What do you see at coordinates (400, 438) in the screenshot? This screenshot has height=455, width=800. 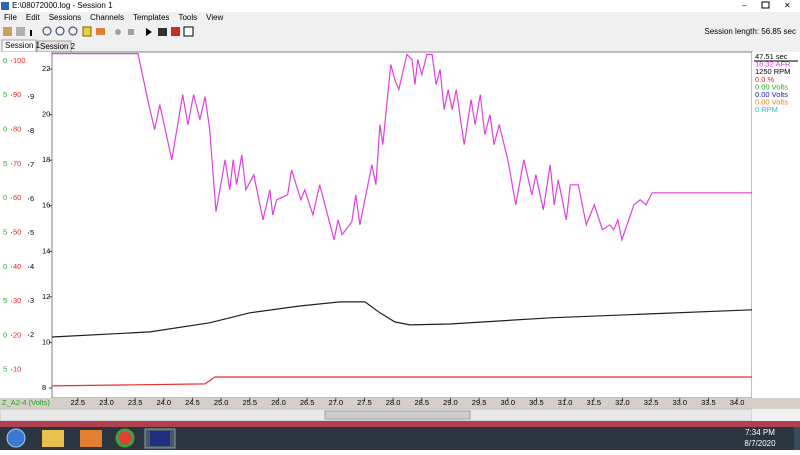 I see `taskbar` at bounding box center [400, 438].